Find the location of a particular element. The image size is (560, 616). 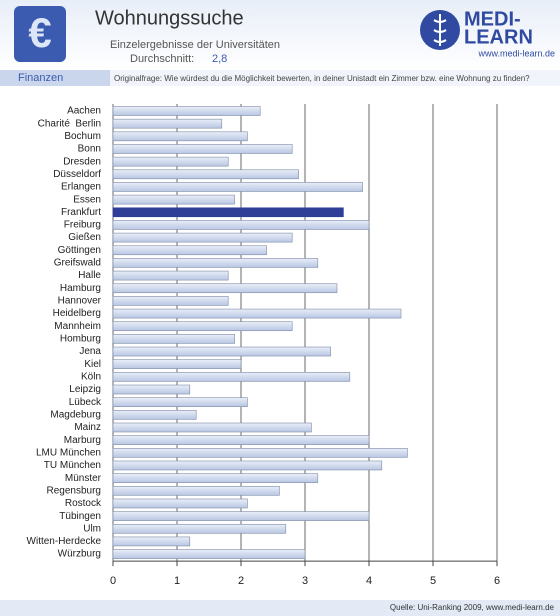

y-tick-label: LMU München is located at coordinates (68, 452).